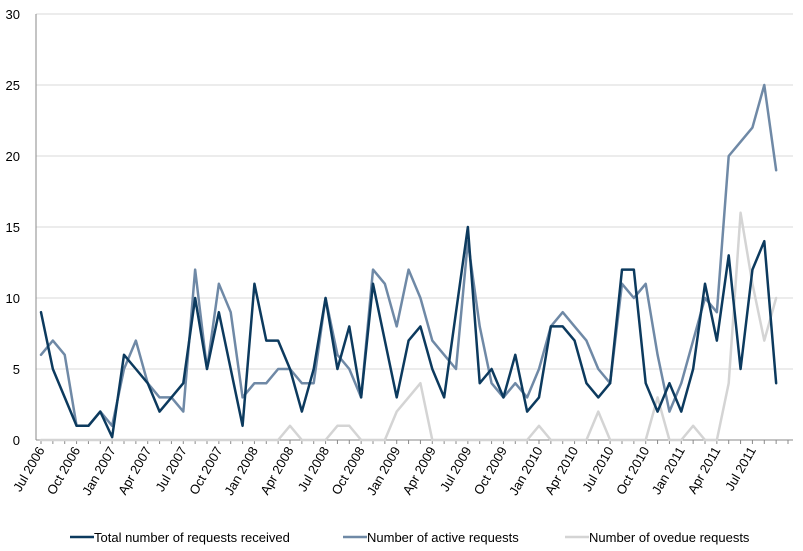 The height and width of the screenshot is (551, 803). I want to click on x-tick-label: Oct 2010, so click(632, 470).